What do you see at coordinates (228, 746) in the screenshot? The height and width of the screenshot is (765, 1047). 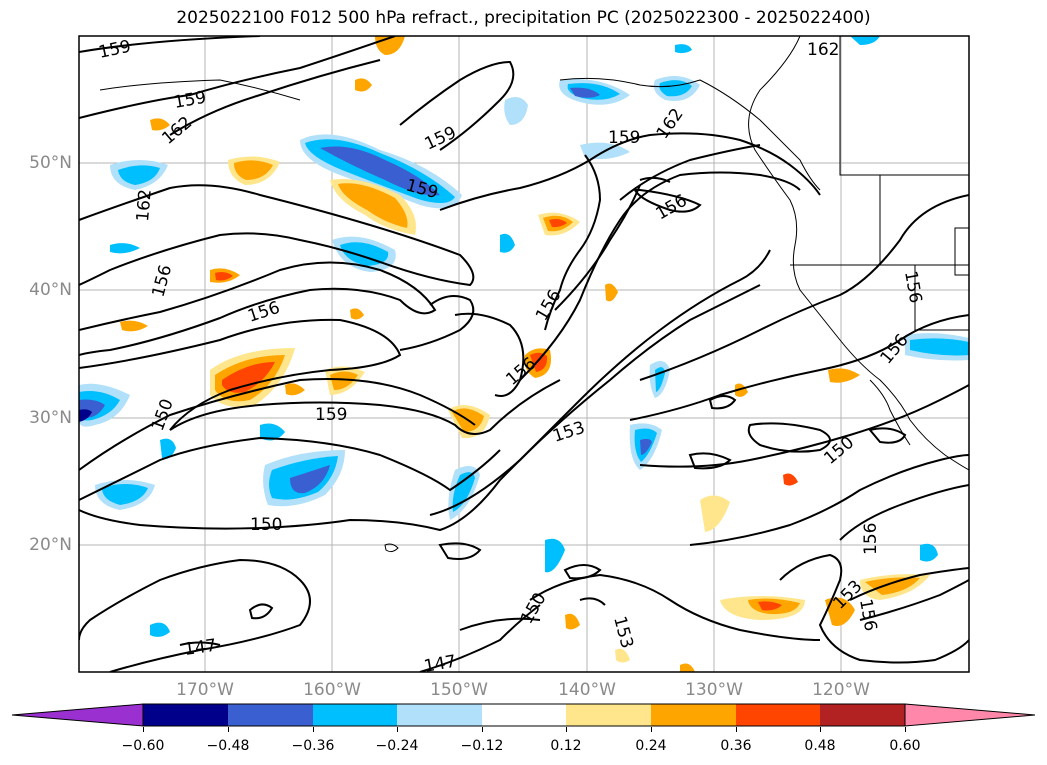 I see `colorbar-tick-label: −0.48` at bounding box center [228, 746].